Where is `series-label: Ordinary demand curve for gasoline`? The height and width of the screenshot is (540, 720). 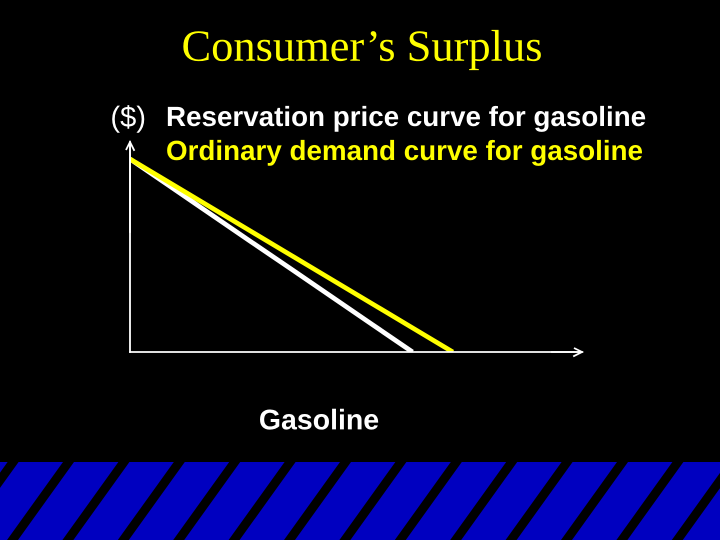
series-label: Ordinary demand curve for gasoline is located at coordinates (404, 153).